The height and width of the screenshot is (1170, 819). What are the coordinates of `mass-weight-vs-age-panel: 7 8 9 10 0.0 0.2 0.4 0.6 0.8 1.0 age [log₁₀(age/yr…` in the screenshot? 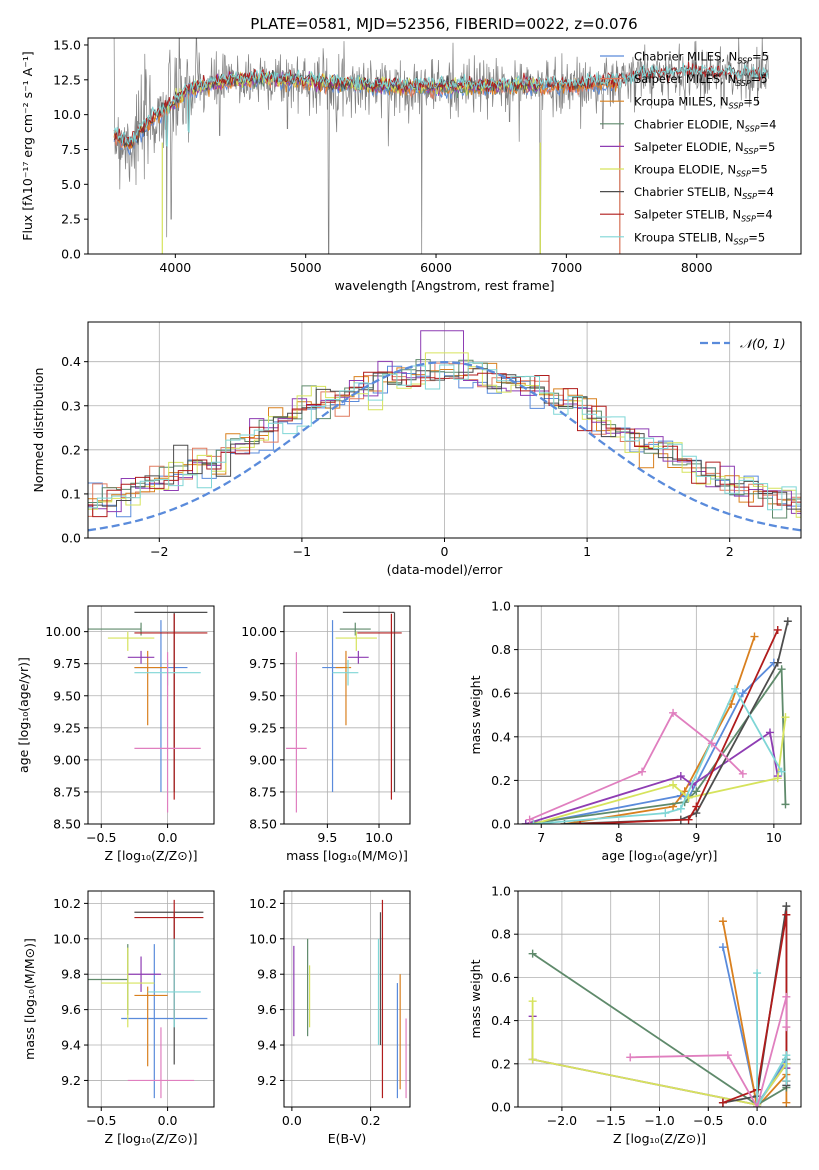 It's located at (635, 731).